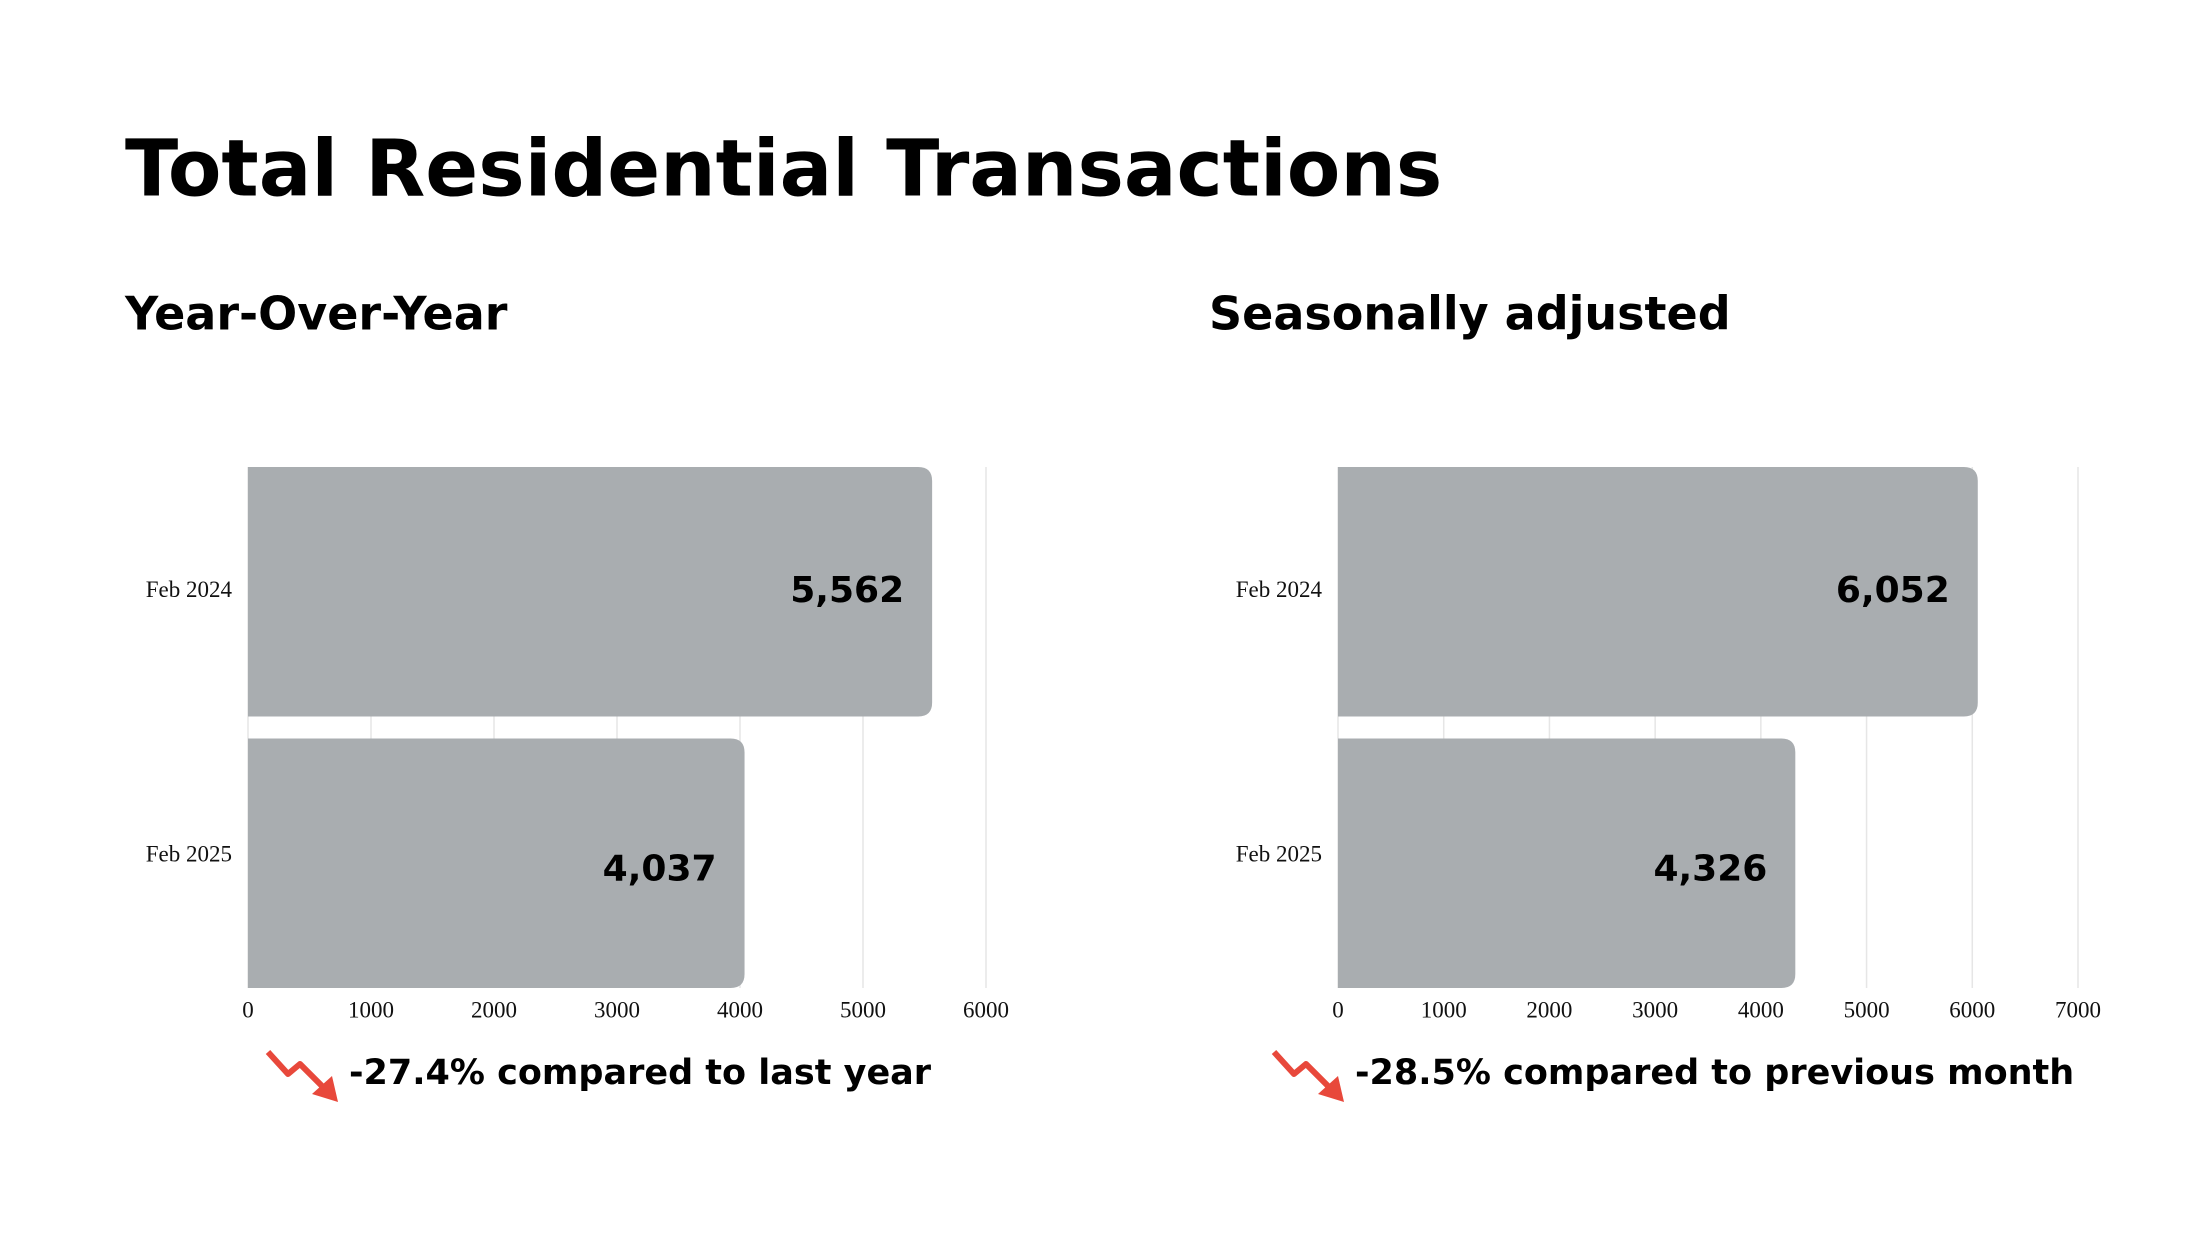 Image resolution: width=2200 pixels, height=1237 pixels. Describe the element at coordinates (1470, 314) in the screenshot. I see `chart-subtitle: Seasonally adjusted` at that location.